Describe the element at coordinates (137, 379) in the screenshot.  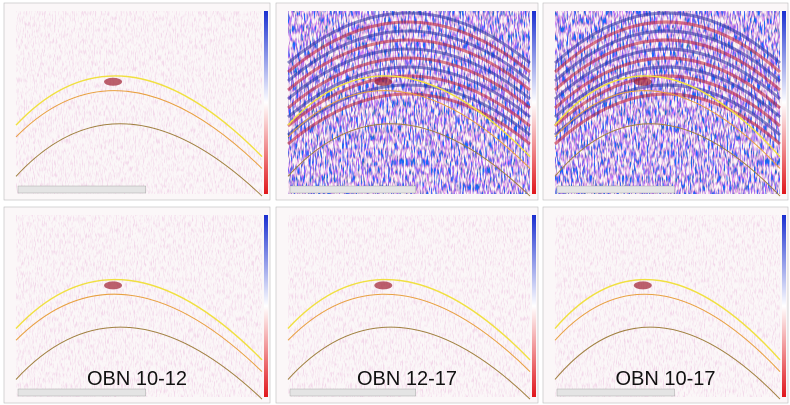
I see `panel-label: OBN 10-12` at that location.